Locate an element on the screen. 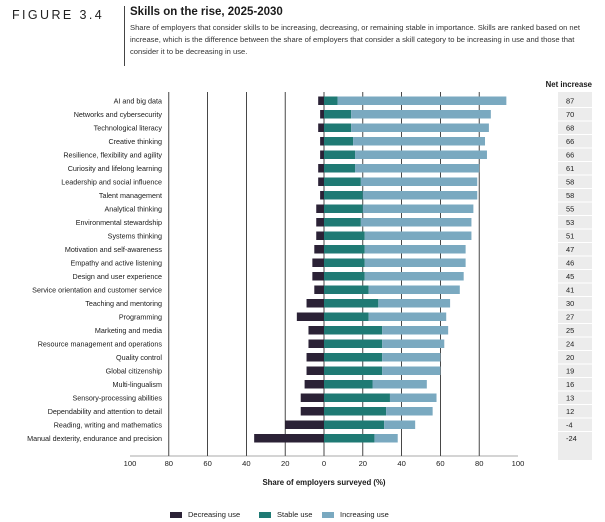  net-increase-value: 30 is located at coordinates (570, 303).